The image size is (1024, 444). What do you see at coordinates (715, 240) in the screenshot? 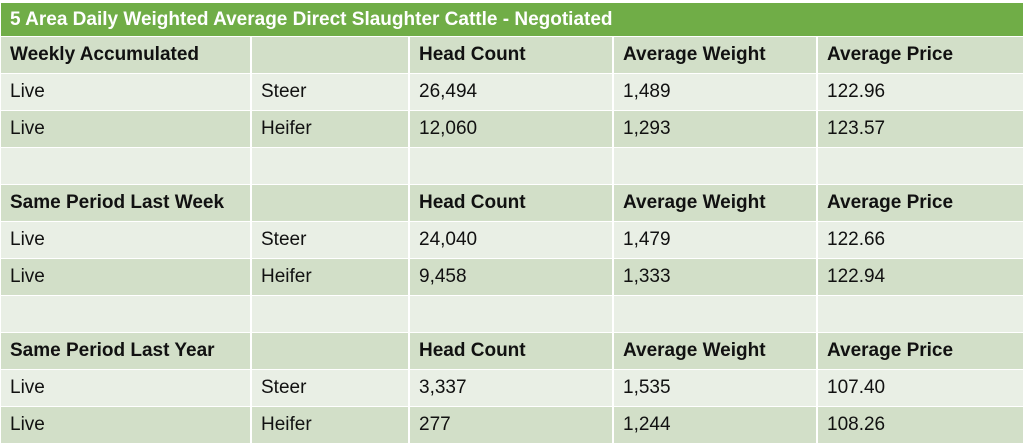
I see `average-weight-cell: 1,479` at bounding box center [715, 240].